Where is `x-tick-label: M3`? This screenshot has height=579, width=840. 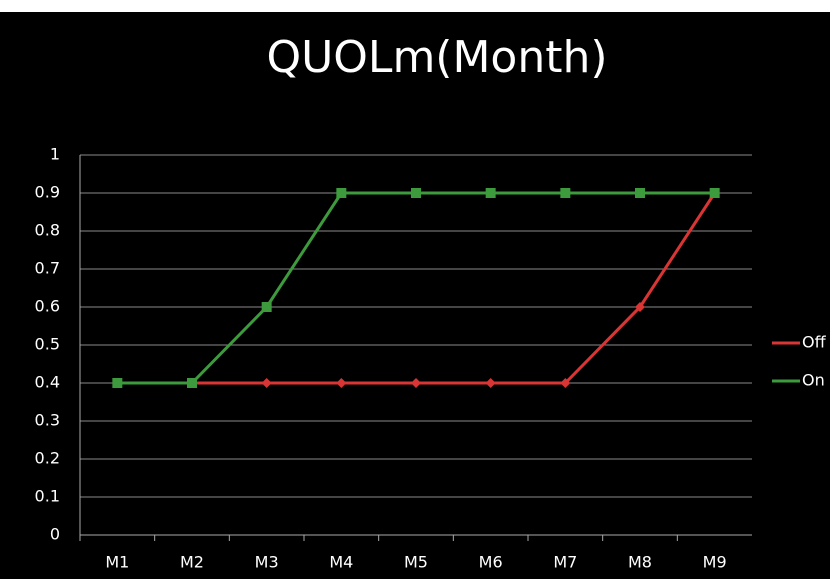
x-tick-label: M3 is located at coordinates (267, 562).